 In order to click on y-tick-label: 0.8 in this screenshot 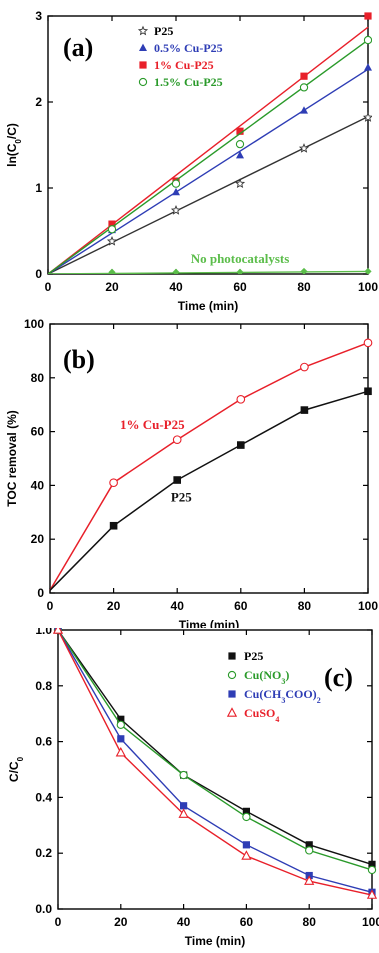, I will do `click(43, 686)`.